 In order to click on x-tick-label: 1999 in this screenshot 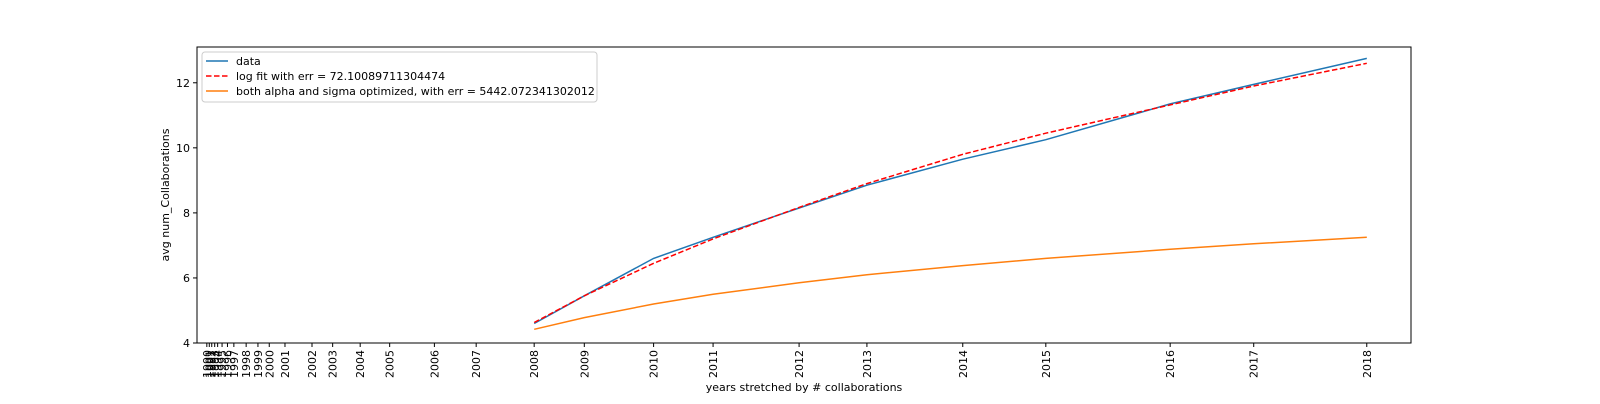, I will do `click(258, 364)`.